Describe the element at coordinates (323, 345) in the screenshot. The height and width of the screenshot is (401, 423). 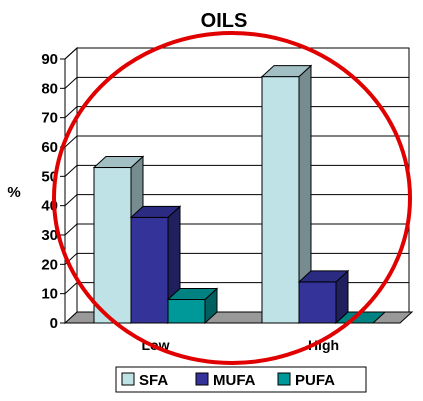
I see `category-label: High` at that location.